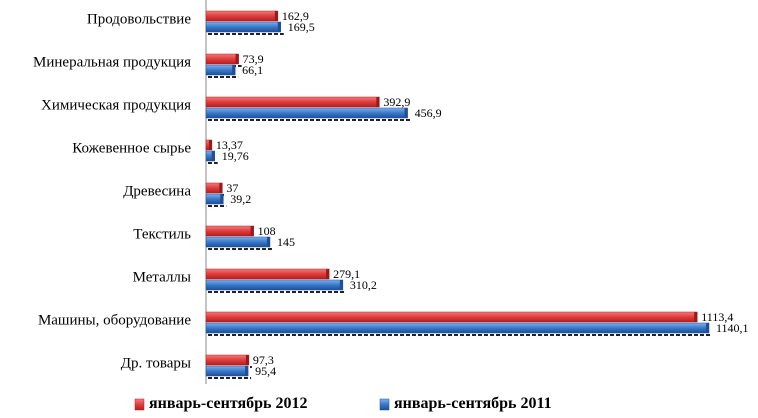 This screenshot has width=758, height=418. What do you see at coordinates (274, 285) in the screenshot?
I see `bar-2011-металлы` at bounding box center [274, 285].